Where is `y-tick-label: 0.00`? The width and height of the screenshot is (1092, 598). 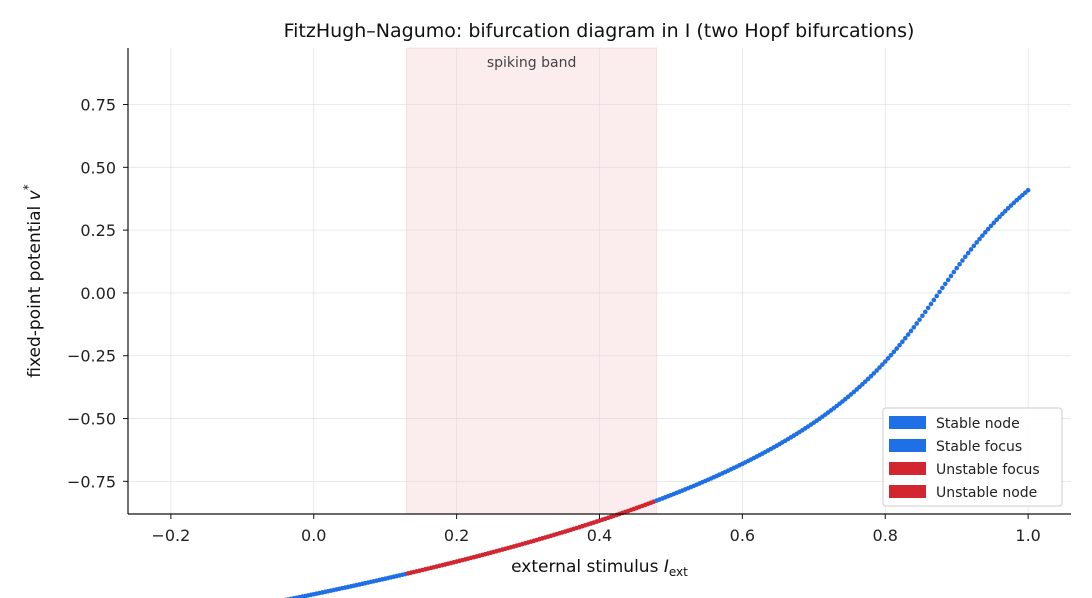
y-tick-label: 0.00 is located at coordinates (98, 293).